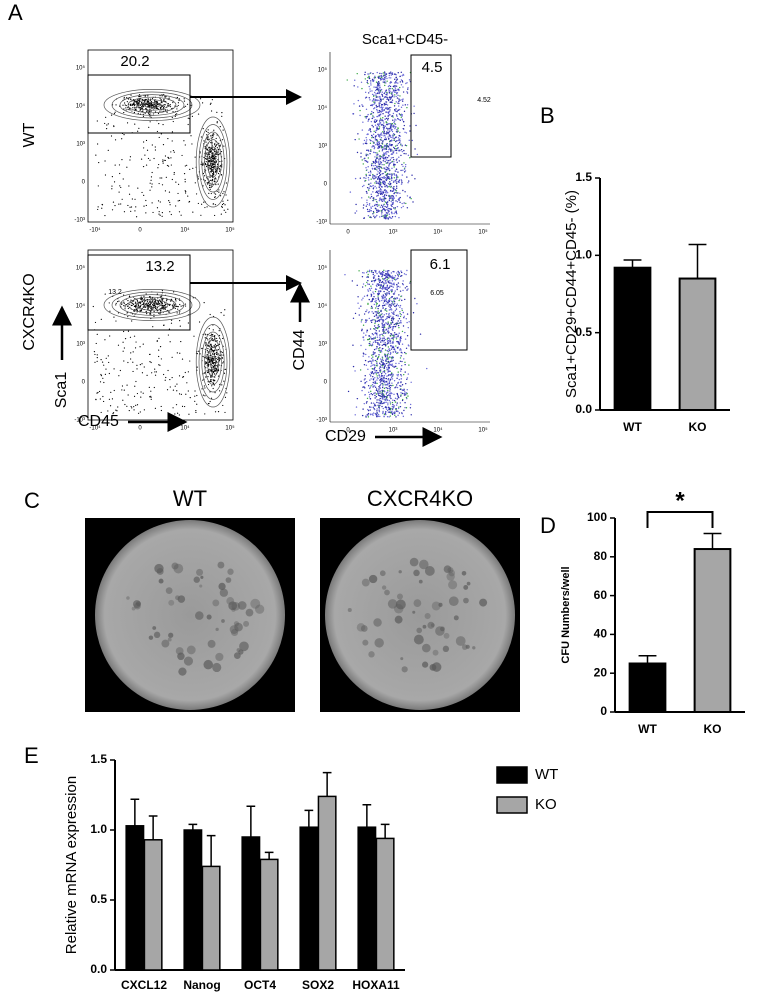 The image size is (769, 1000). What do you see at coordinates (213, 362) in the screenshot?
I see `contour` at bounding box center [213, 362].